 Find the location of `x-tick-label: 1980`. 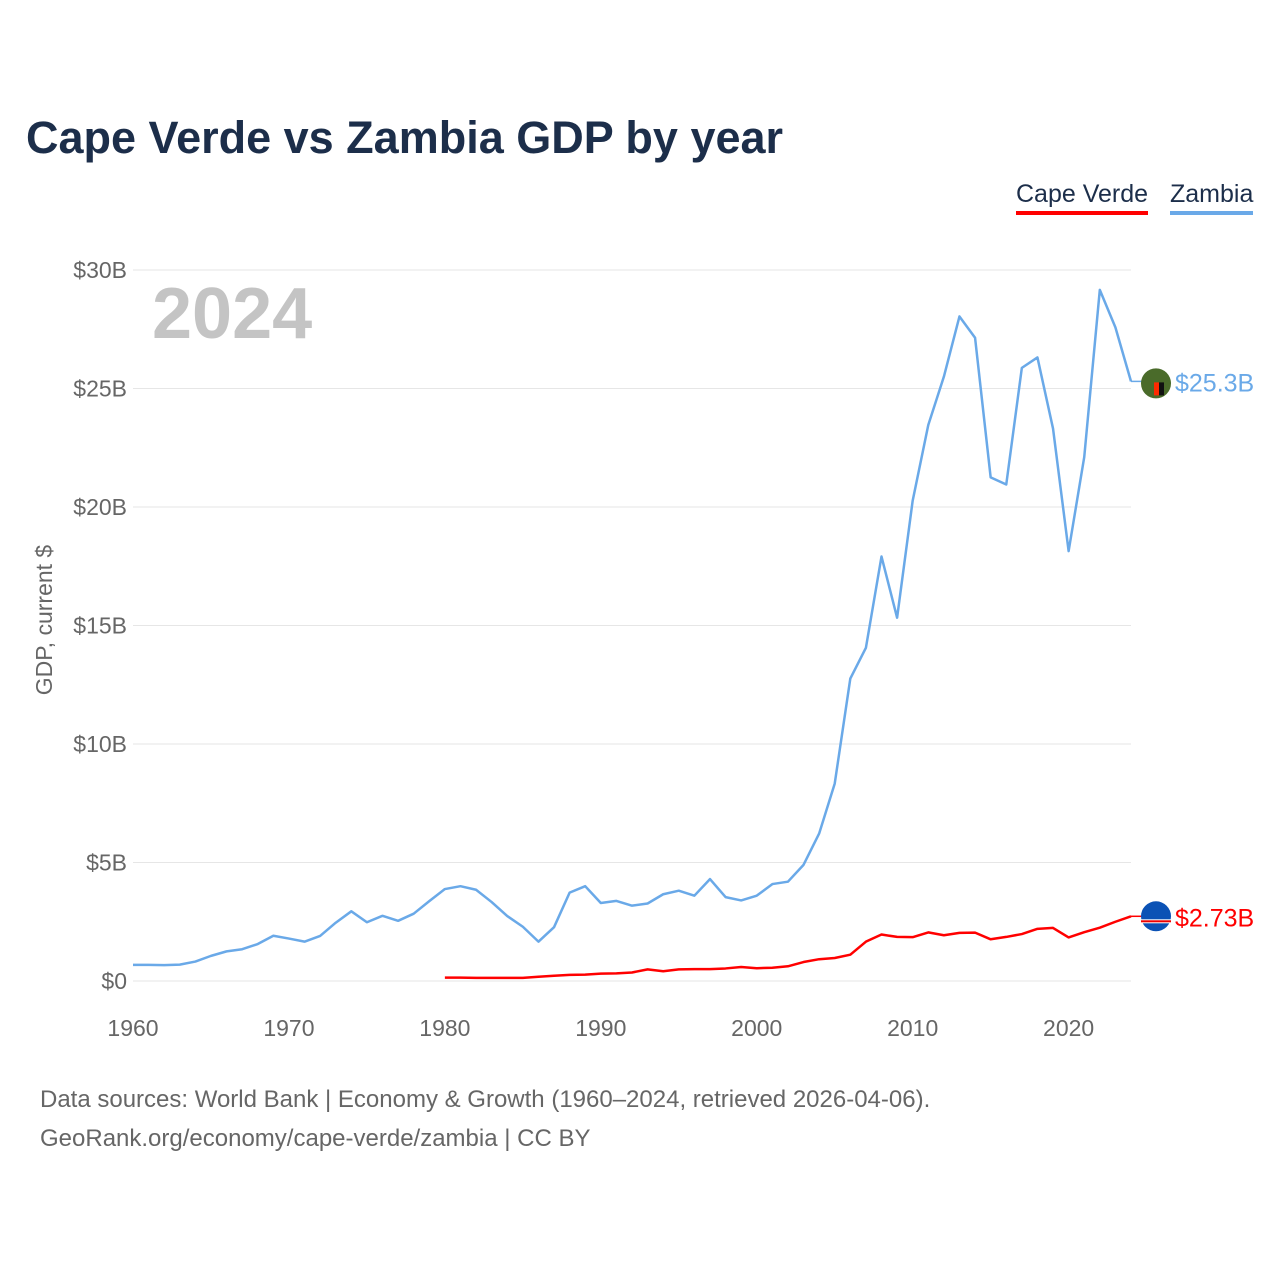

x-tick-label: 1980 is located at coordinates (444, 1028).